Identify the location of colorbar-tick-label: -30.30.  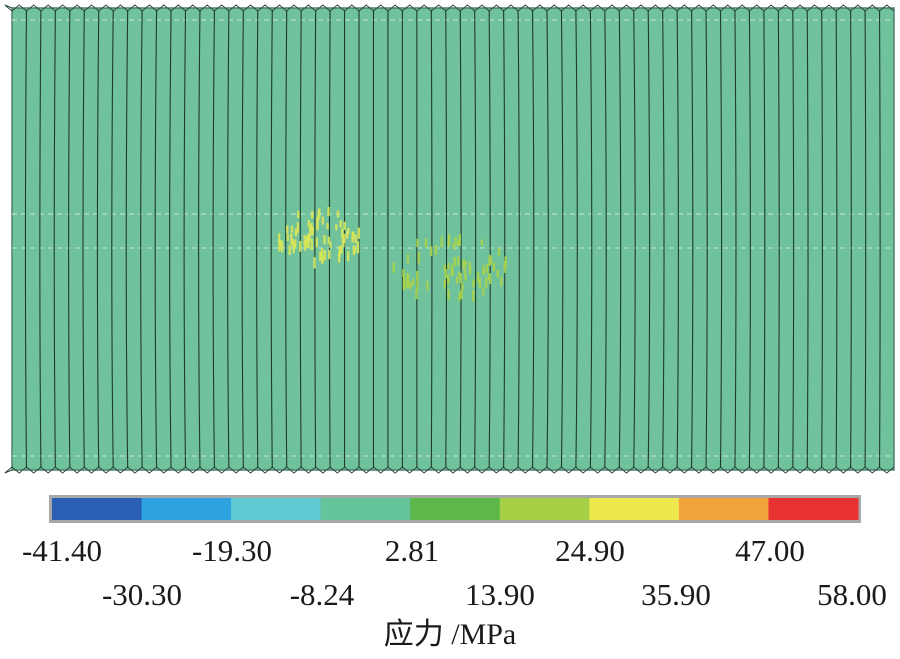
(142, 594).